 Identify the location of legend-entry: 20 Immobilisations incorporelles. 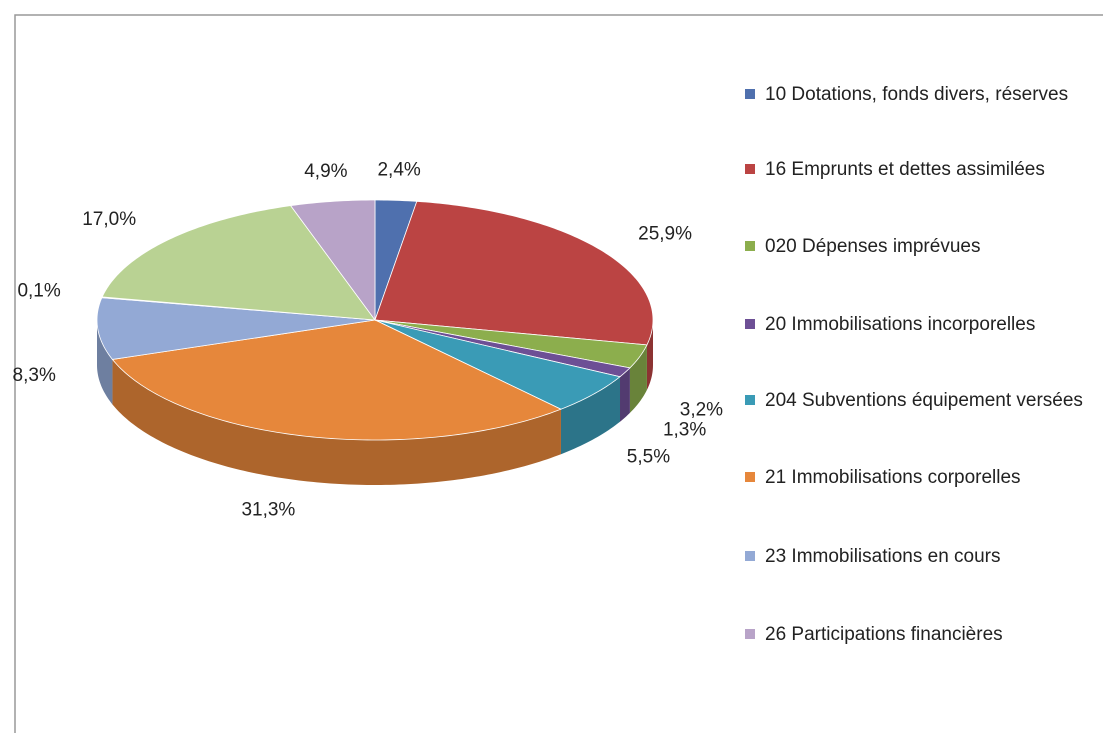
(924, 325).